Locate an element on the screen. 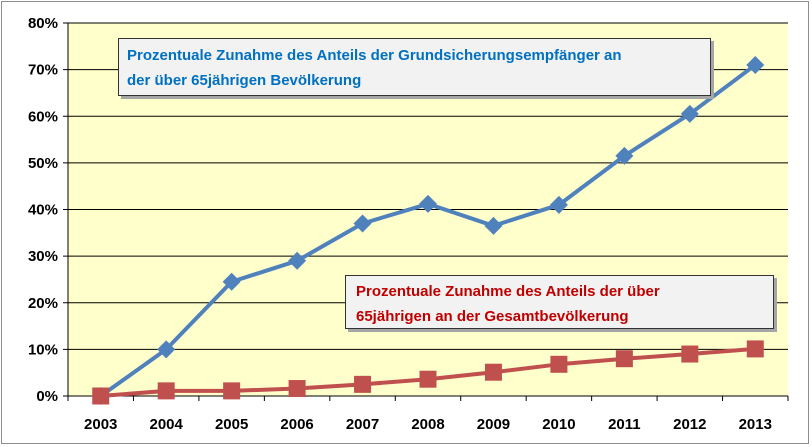  y-tick-label: 20% is located at coordinates (43, 303).